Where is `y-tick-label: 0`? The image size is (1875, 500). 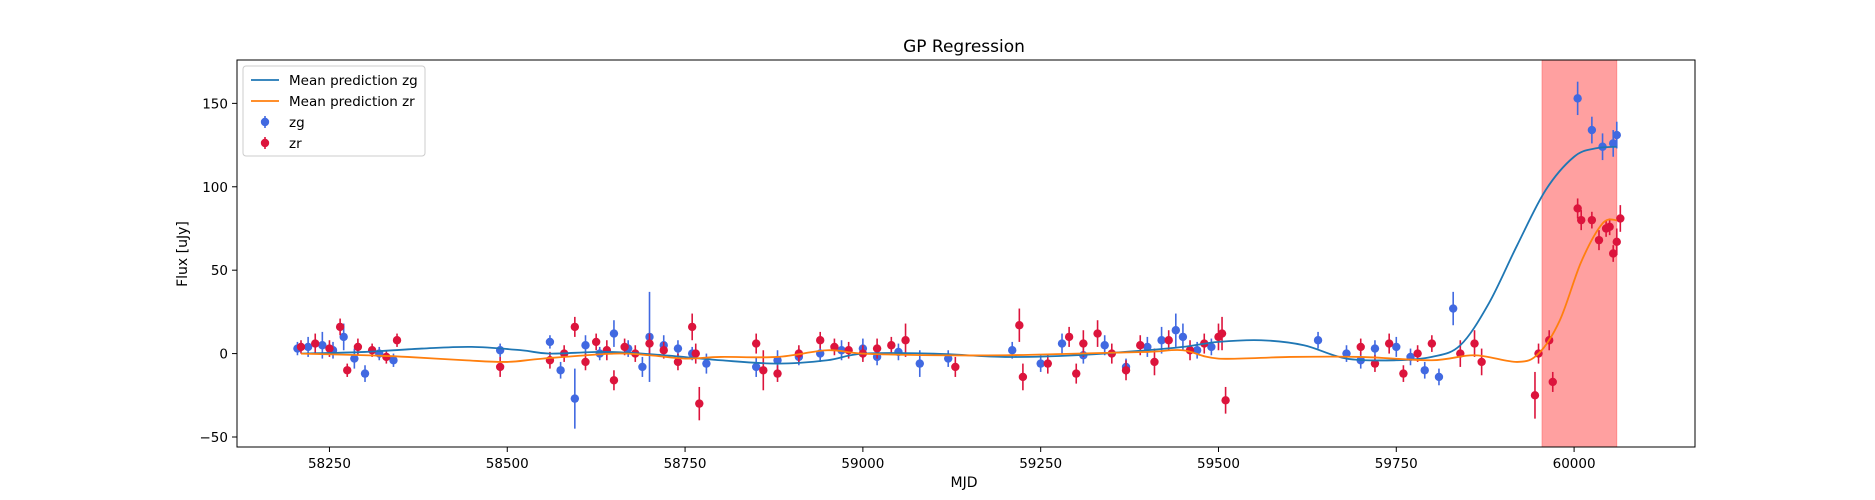
y-tick-label: 0 is located at coordinates (223, 355).